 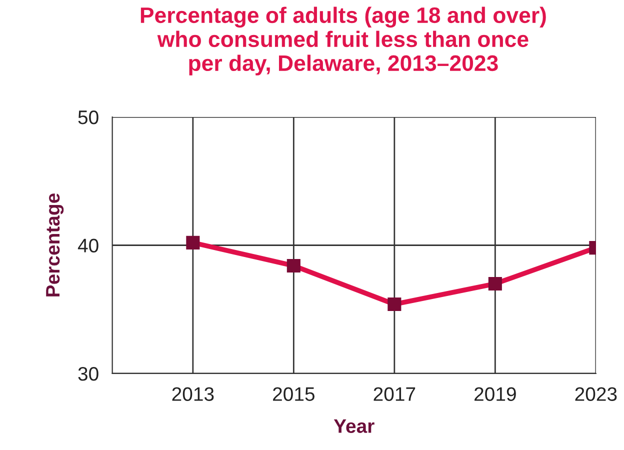 What do you see at coordinates (354, 426) in the screenshot?
I see `x-axis-title: Year` at bounding box center [354, 426].